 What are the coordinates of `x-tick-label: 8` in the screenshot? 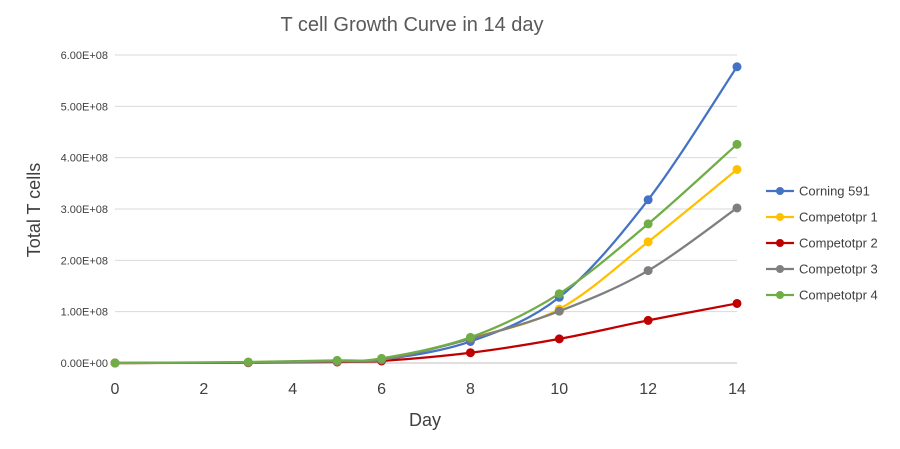 It's located at (470, 389).